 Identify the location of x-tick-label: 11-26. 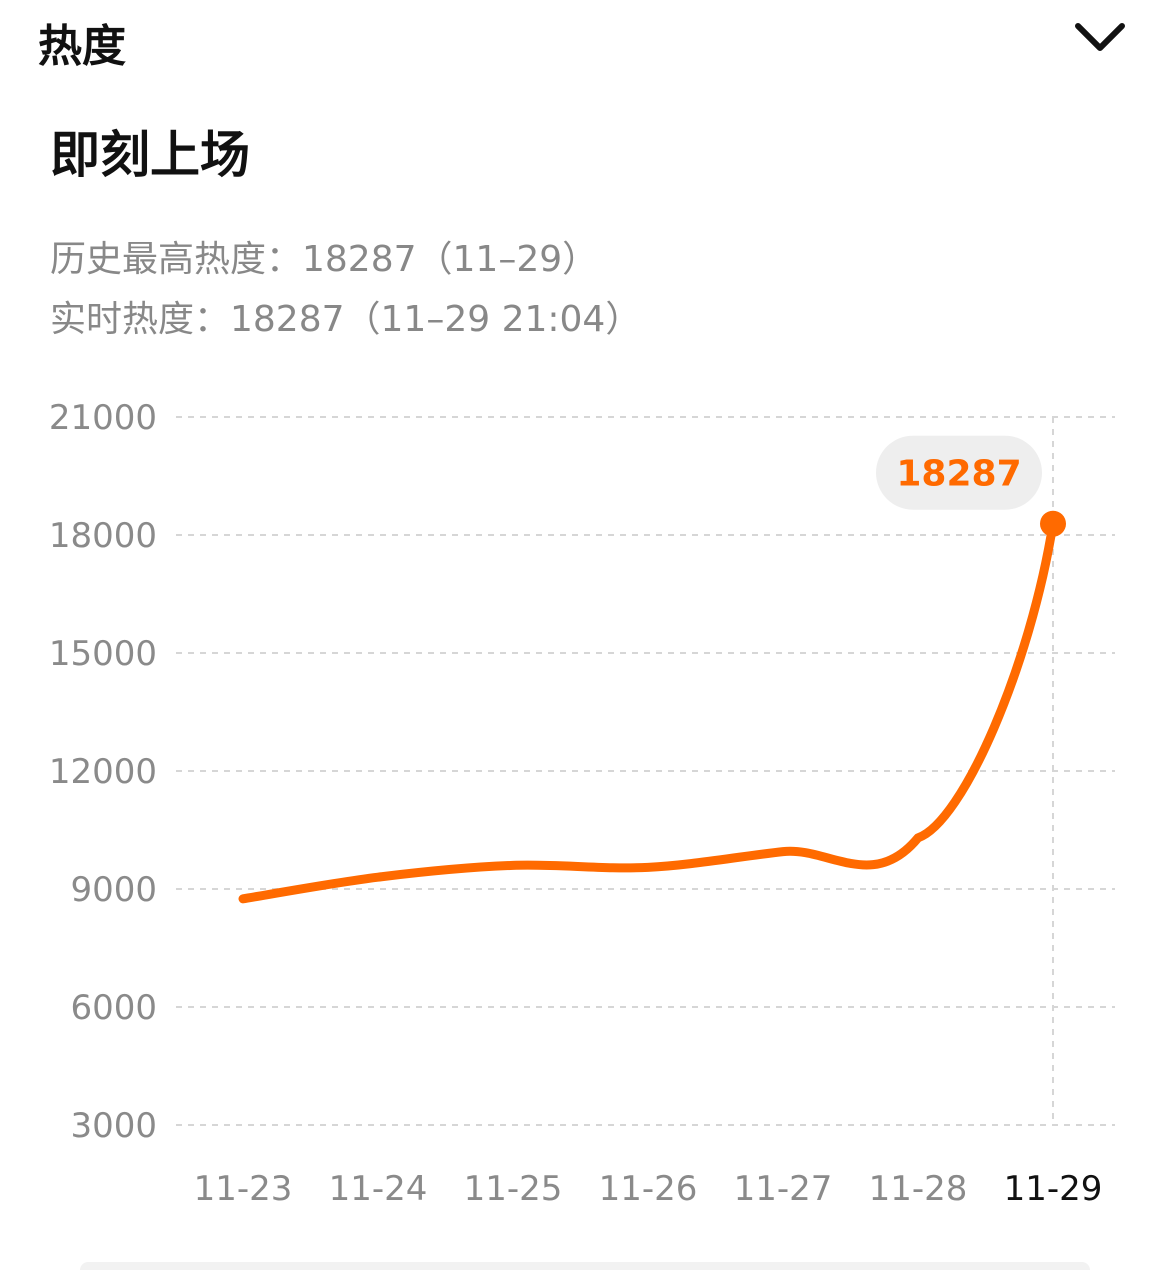
(648, 1189).